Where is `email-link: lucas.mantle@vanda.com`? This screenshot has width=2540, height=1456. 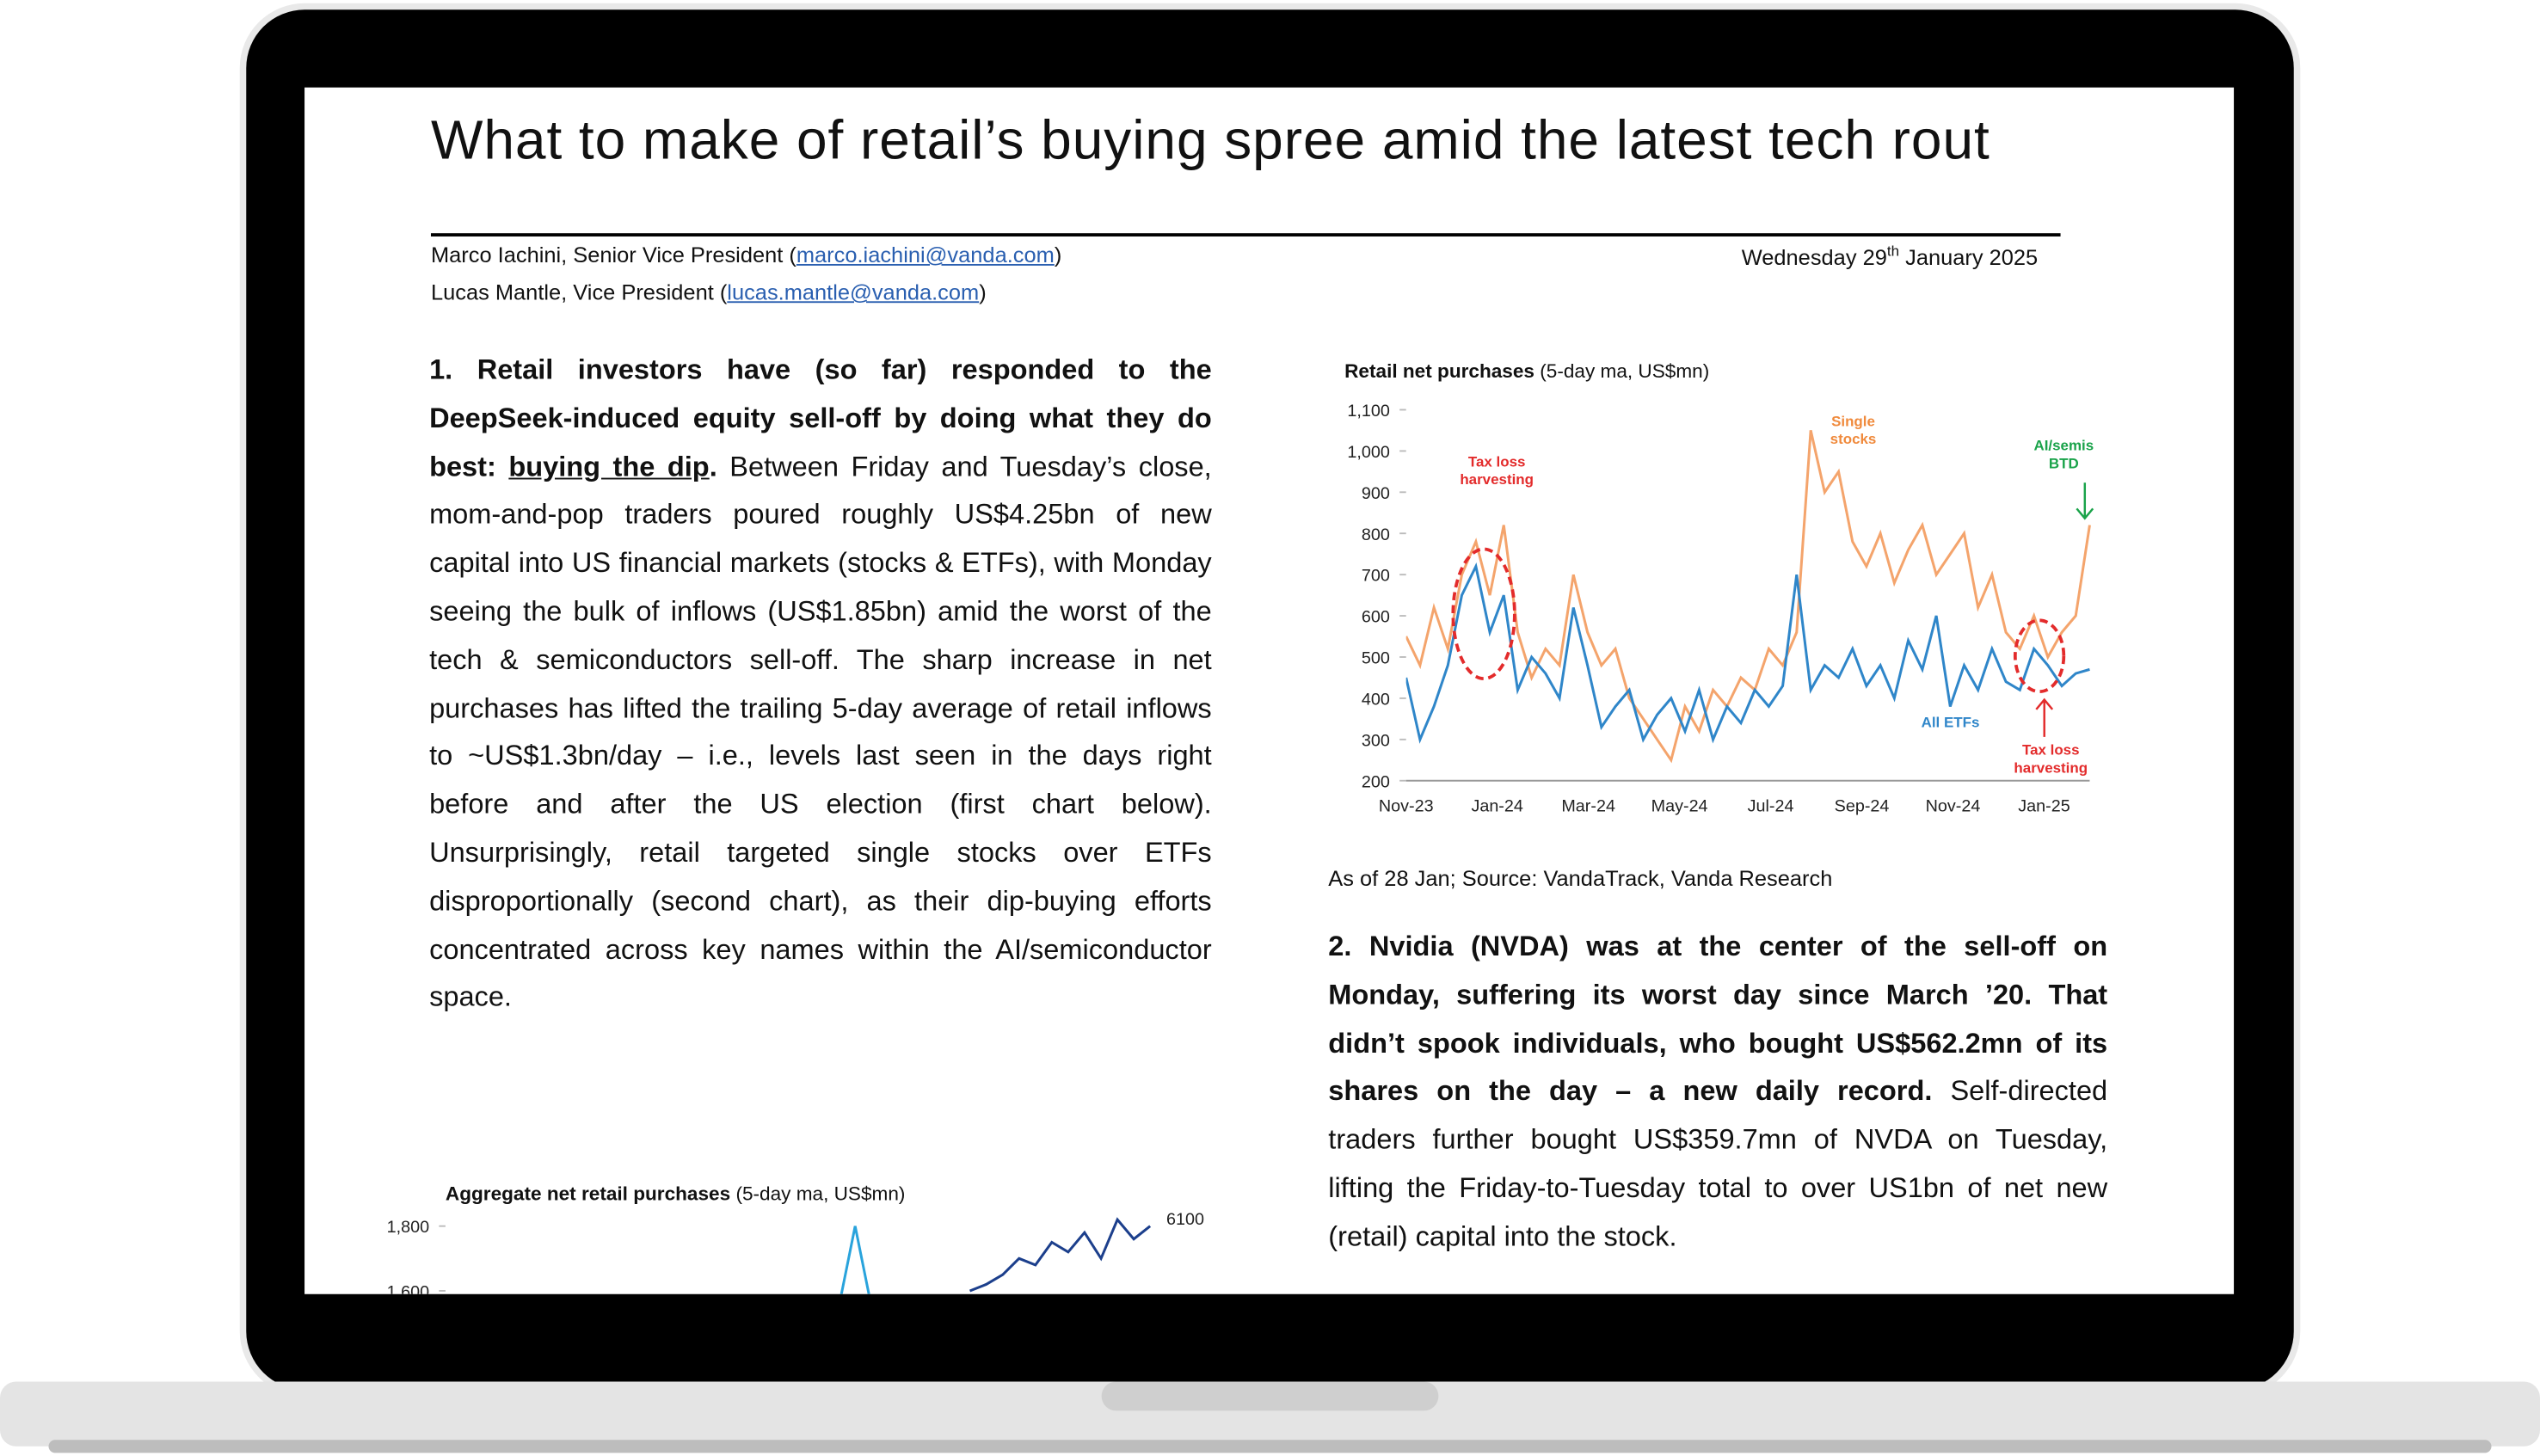
email-link: lucas.mantle@vanda.com is located at coordinates (854, 293).